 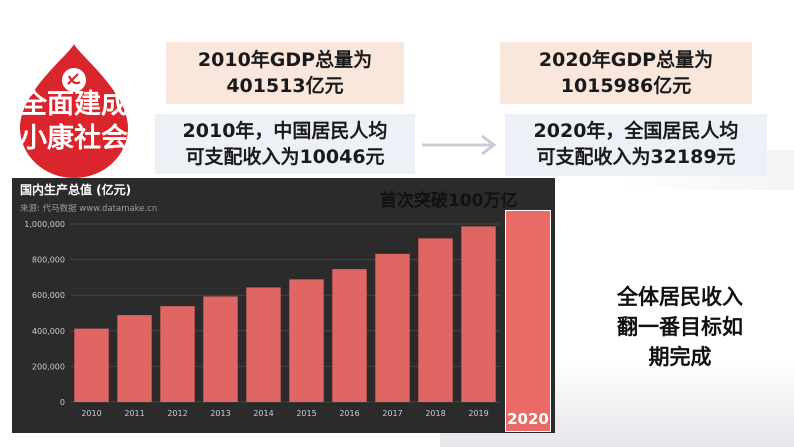 I want to click on x-tick-label: 2016, so click(x=349, y=413).